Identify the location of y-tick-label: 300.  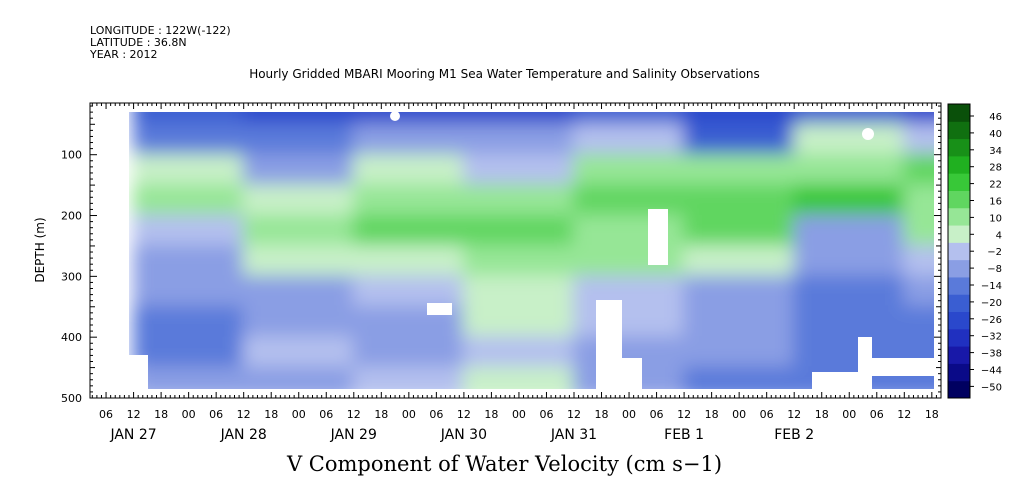
(71, 276).